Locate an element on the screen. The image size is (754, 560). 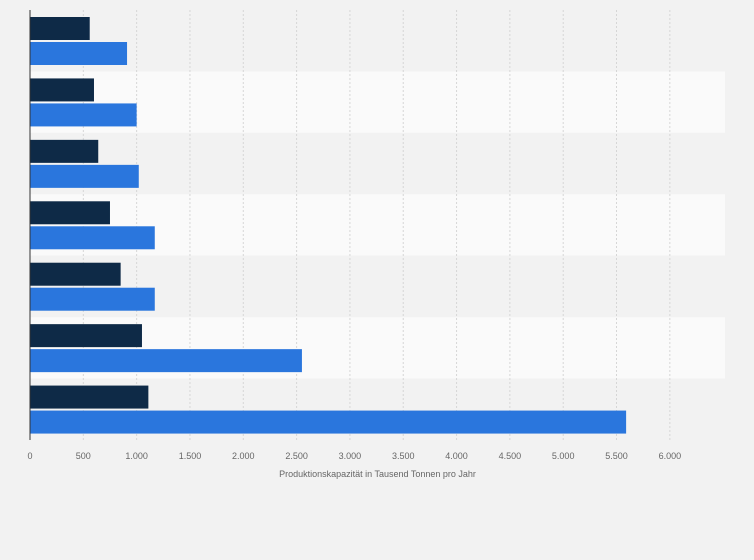
x-tick-label: 4.000 is located at coordinates (456, 456).